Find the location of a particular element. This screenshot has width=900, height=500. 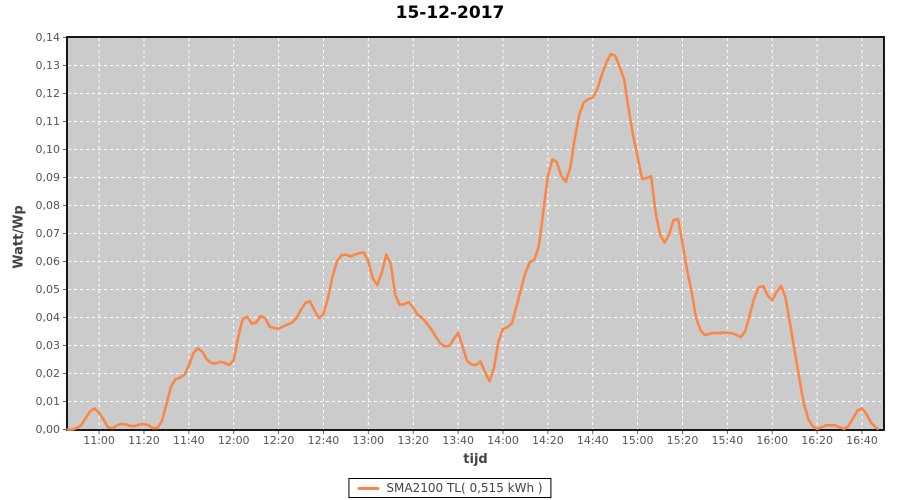

legend: SMA2100 TL( 0,515 kWh ) is located at coordinates (450, 488).